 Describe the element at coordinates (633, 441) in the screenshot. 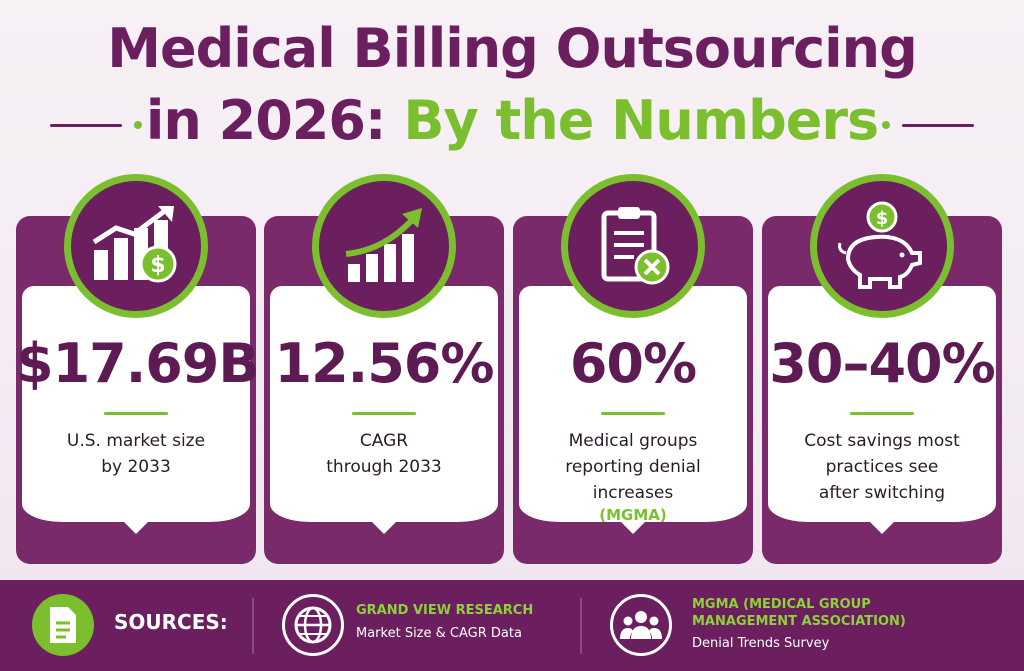

I see `desc-line: Medical groups` at that location.